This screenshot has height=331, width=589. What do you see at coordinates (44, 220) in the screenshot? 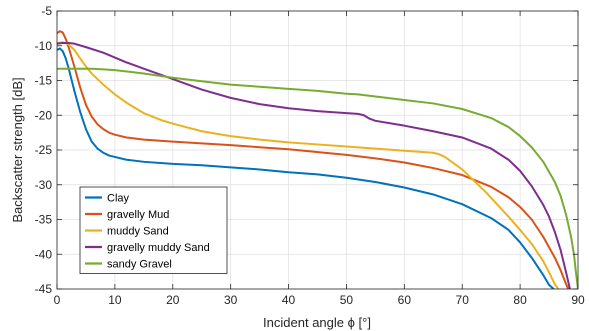
I see `y-tick-label: -35` at bounding box center [44, 220].